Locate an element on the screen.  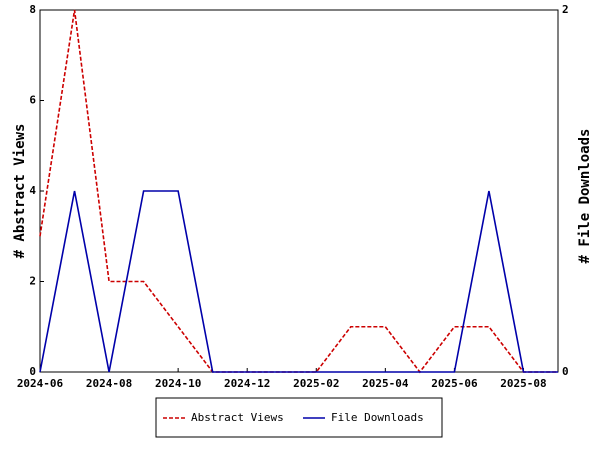
x-tick-label: 2024-06 is located at coordinates (40, 383).